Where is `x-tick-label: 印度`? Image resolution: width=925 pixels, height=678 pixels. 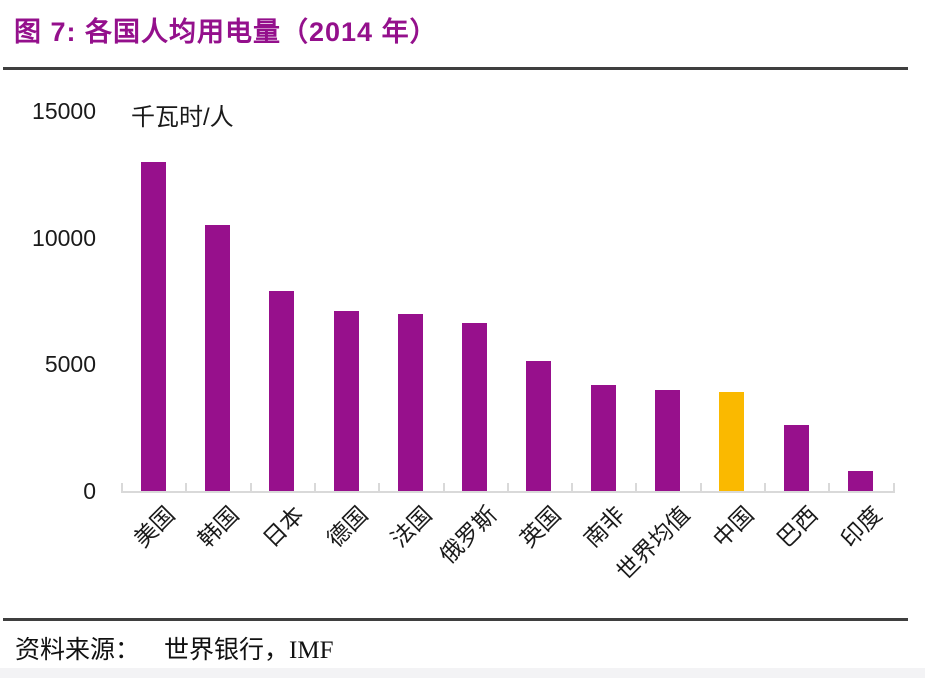
x-tick-label: 印度 is located at coordinates (862, 527).